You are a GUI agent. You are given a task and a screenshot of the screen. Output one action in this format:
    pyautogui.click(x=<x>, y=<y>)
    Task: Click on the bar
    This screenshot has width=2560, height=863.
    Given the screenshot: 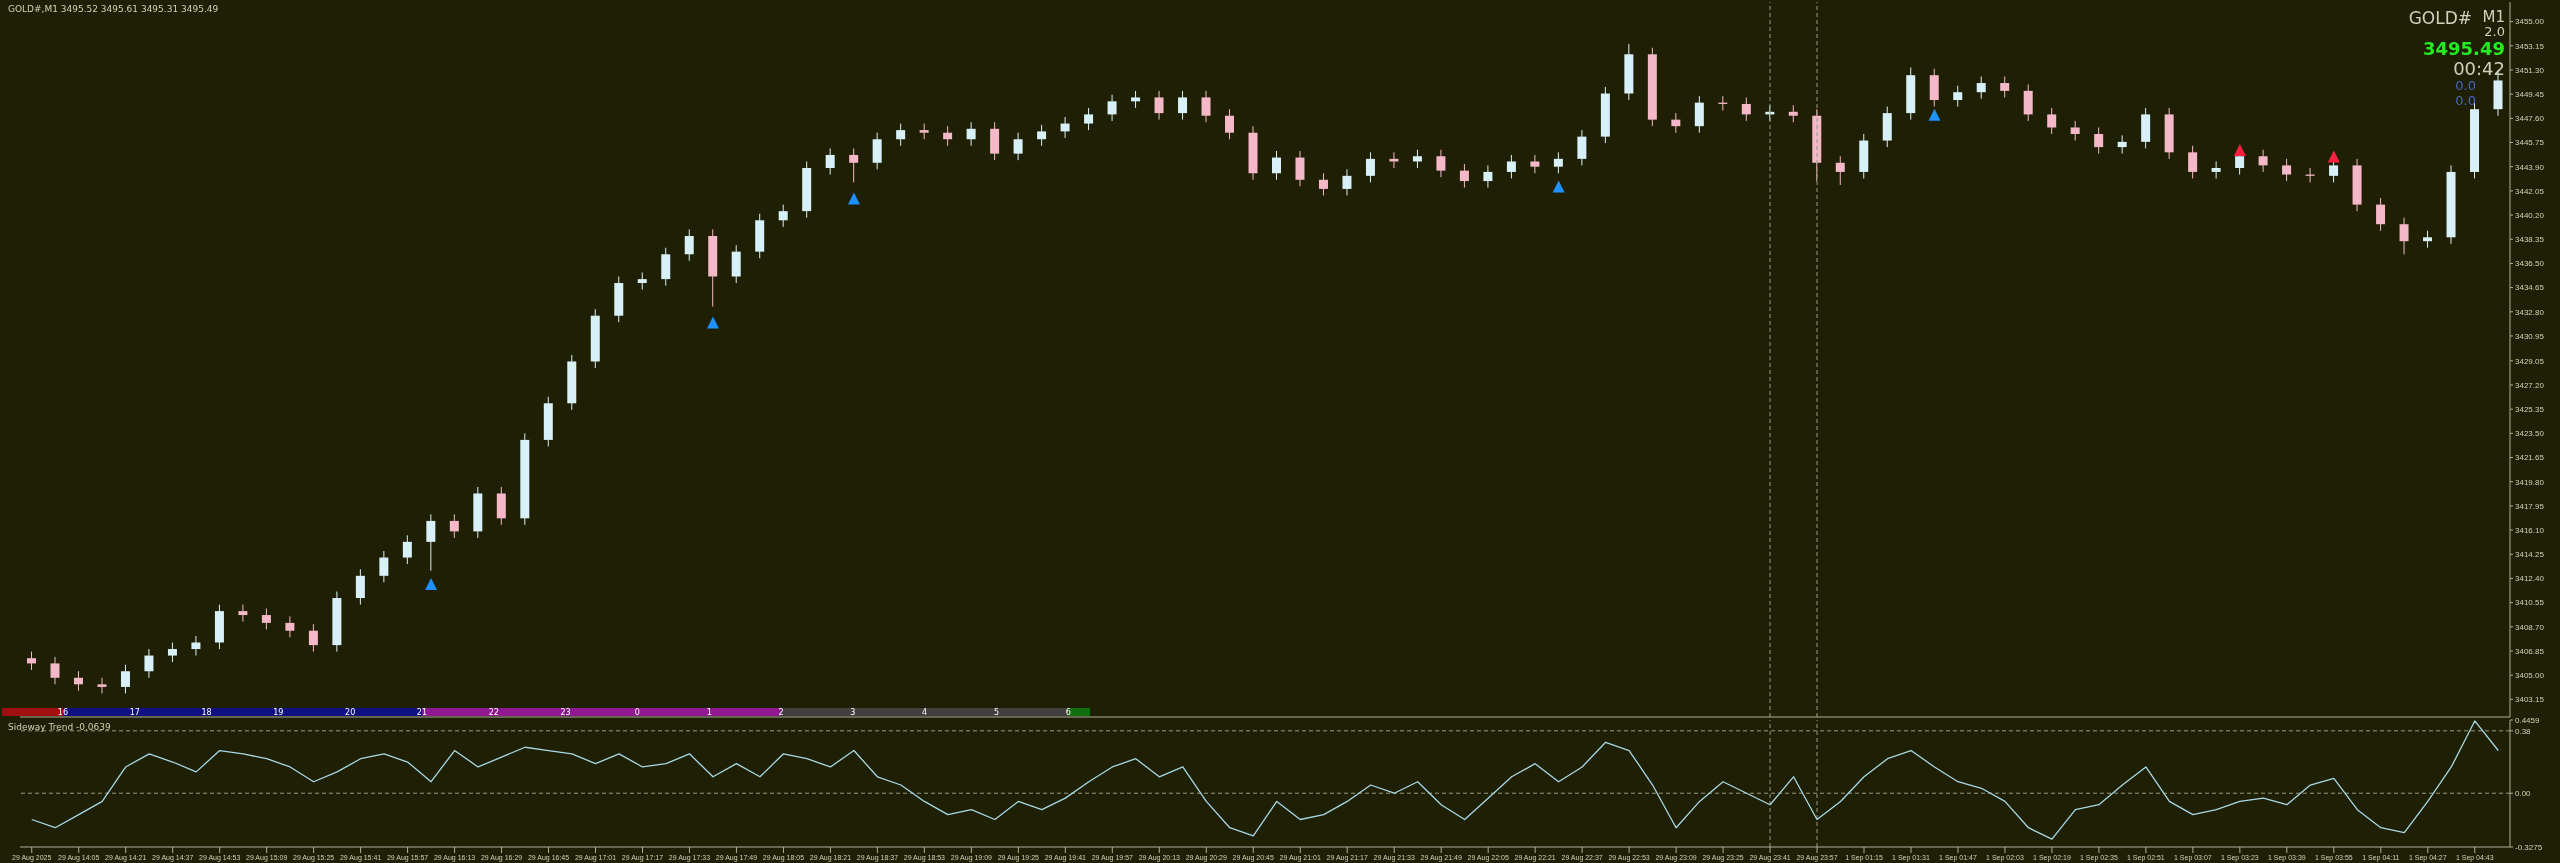 What is the action you would take?
    pyautogui.click(x=1079, y=712)
    